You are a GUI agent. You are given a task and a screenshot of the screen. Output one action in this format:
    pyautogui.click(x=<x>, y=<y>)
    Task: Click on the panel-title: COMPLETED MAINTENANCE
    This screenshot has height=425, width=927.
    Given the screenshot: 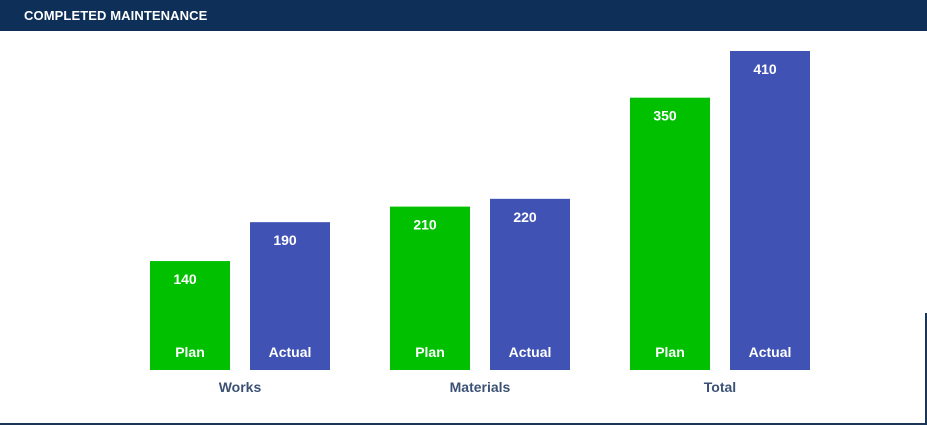 What is the action you would take?
    pyautogui.click(x=116, y=15)
    